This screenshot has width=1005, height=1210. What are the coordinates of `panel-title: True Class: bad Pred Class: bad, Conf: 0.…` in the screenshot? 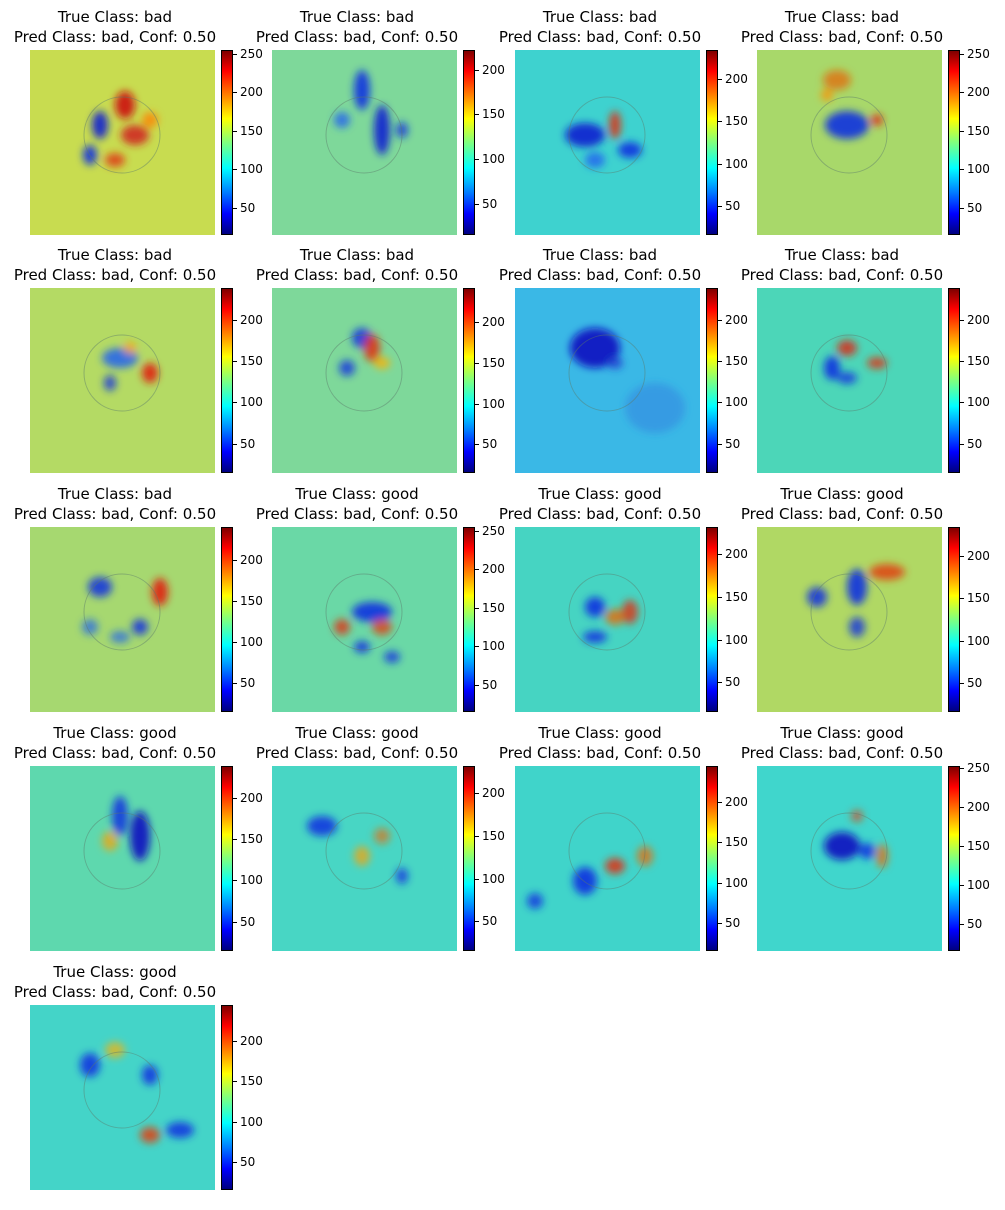 It's located at (115, 265).